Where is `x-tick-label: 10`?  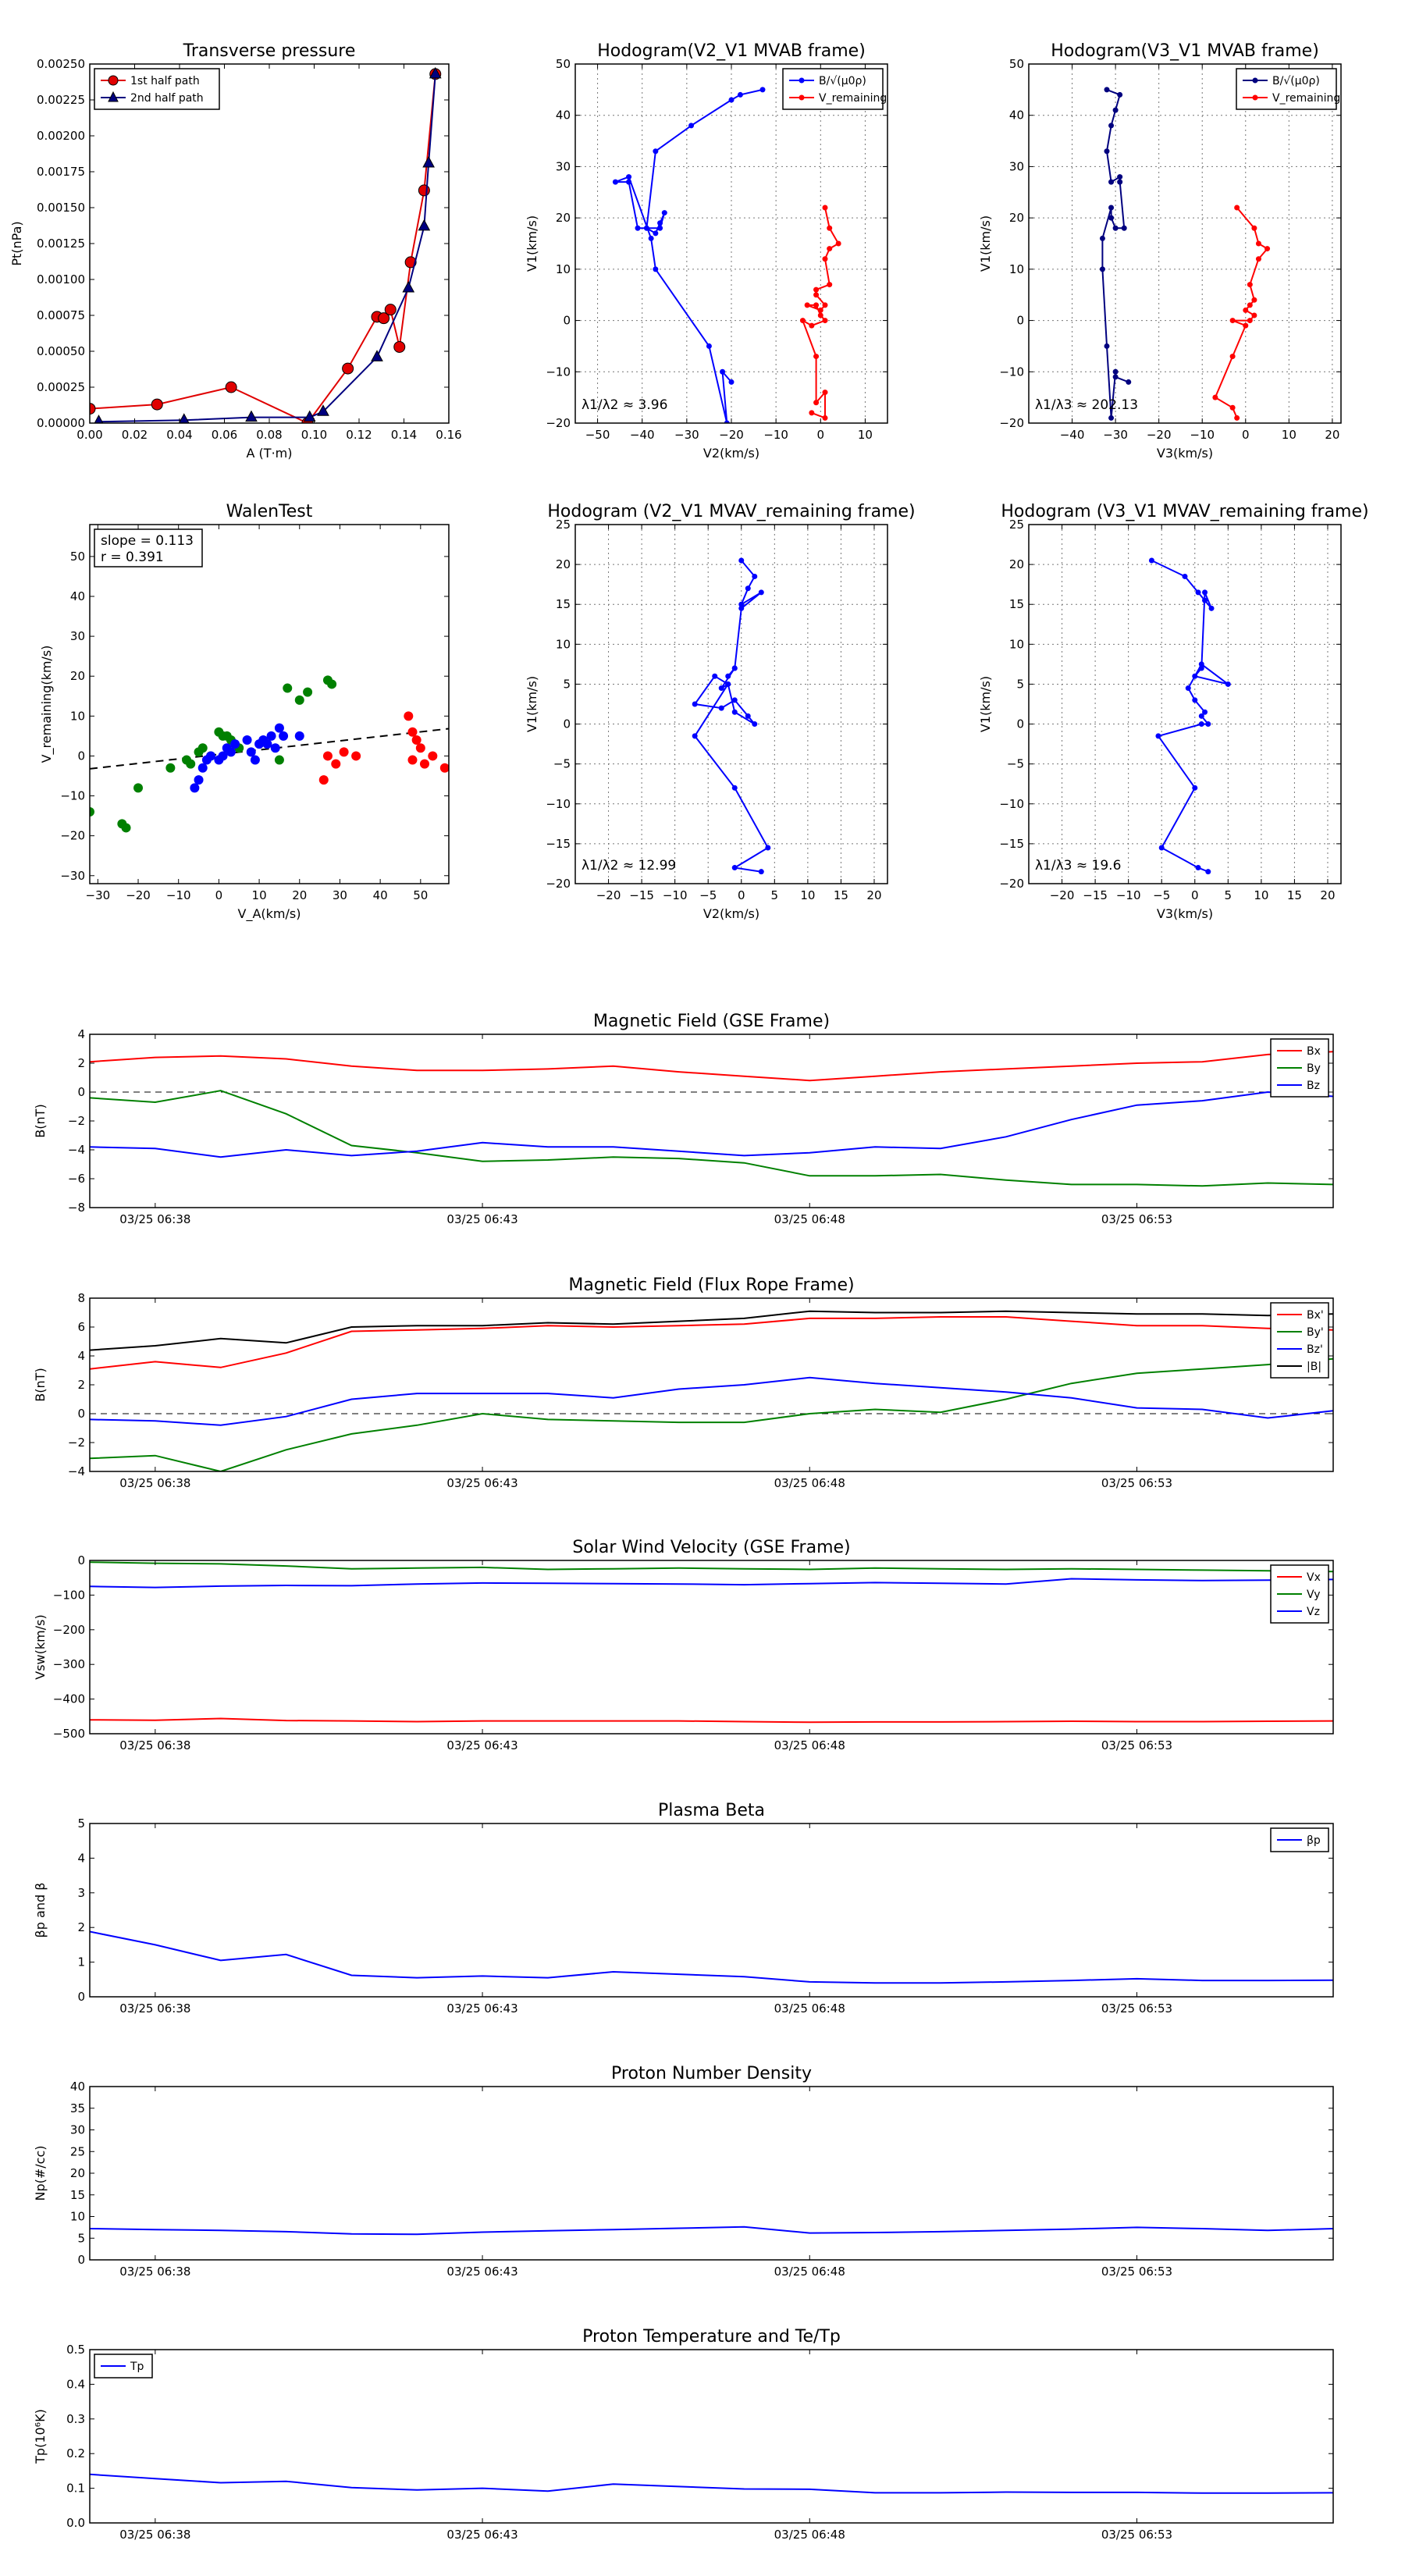 x-tick-label: 10 is located at coordinates (1290, 435).